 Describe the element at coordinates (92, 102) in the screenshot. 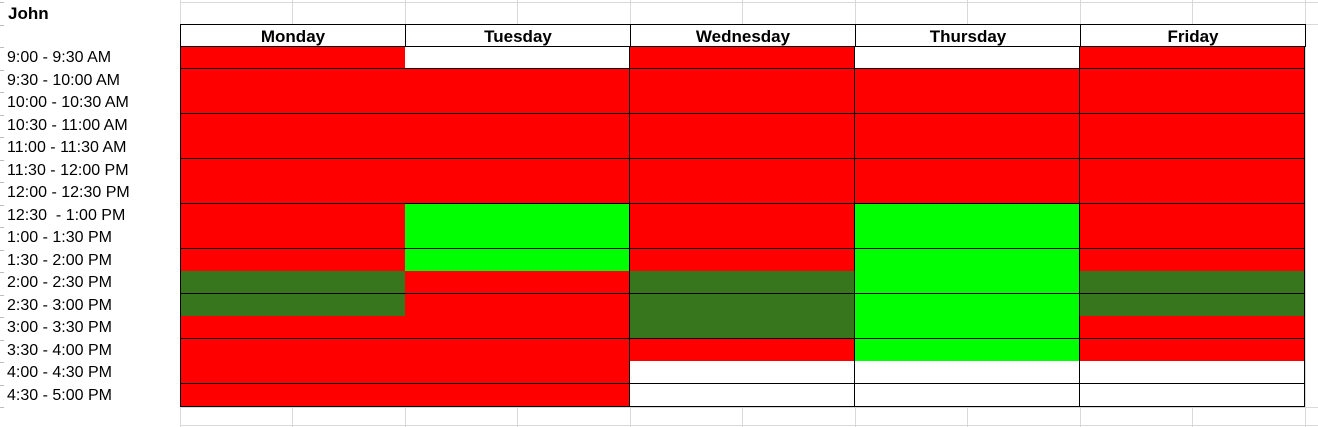

I see `time-slot-label: 10:00 - 10:30 AM` at that location.